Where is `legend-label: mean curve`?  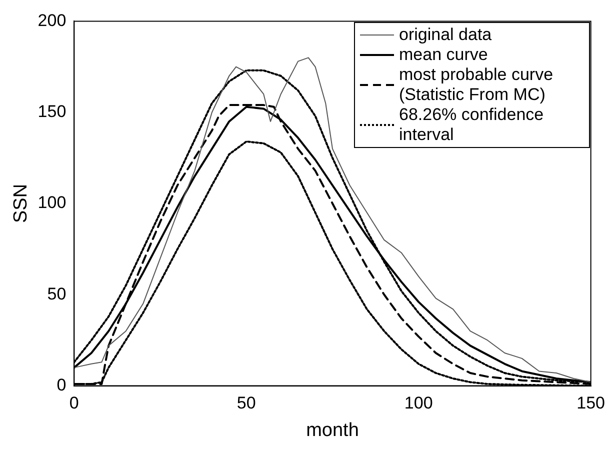
legend-label: mean curve is located at coordinates (443, 55).